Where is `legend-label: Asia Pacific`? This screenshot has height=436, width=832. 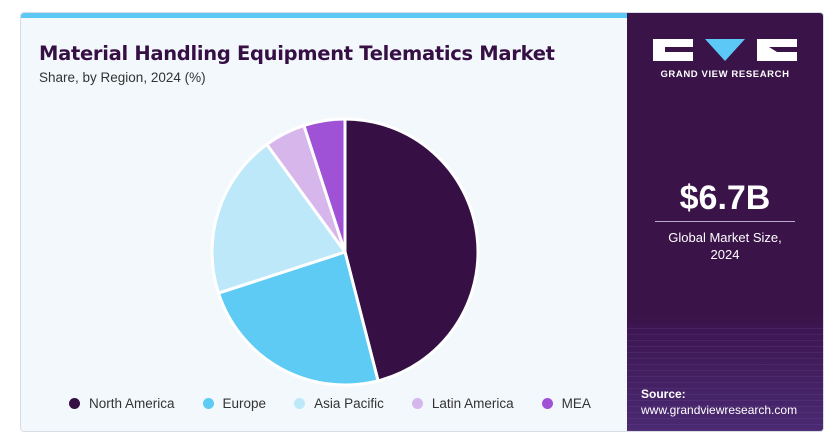
legend-label: Asia Pacific is located at coordinates (349, 403).